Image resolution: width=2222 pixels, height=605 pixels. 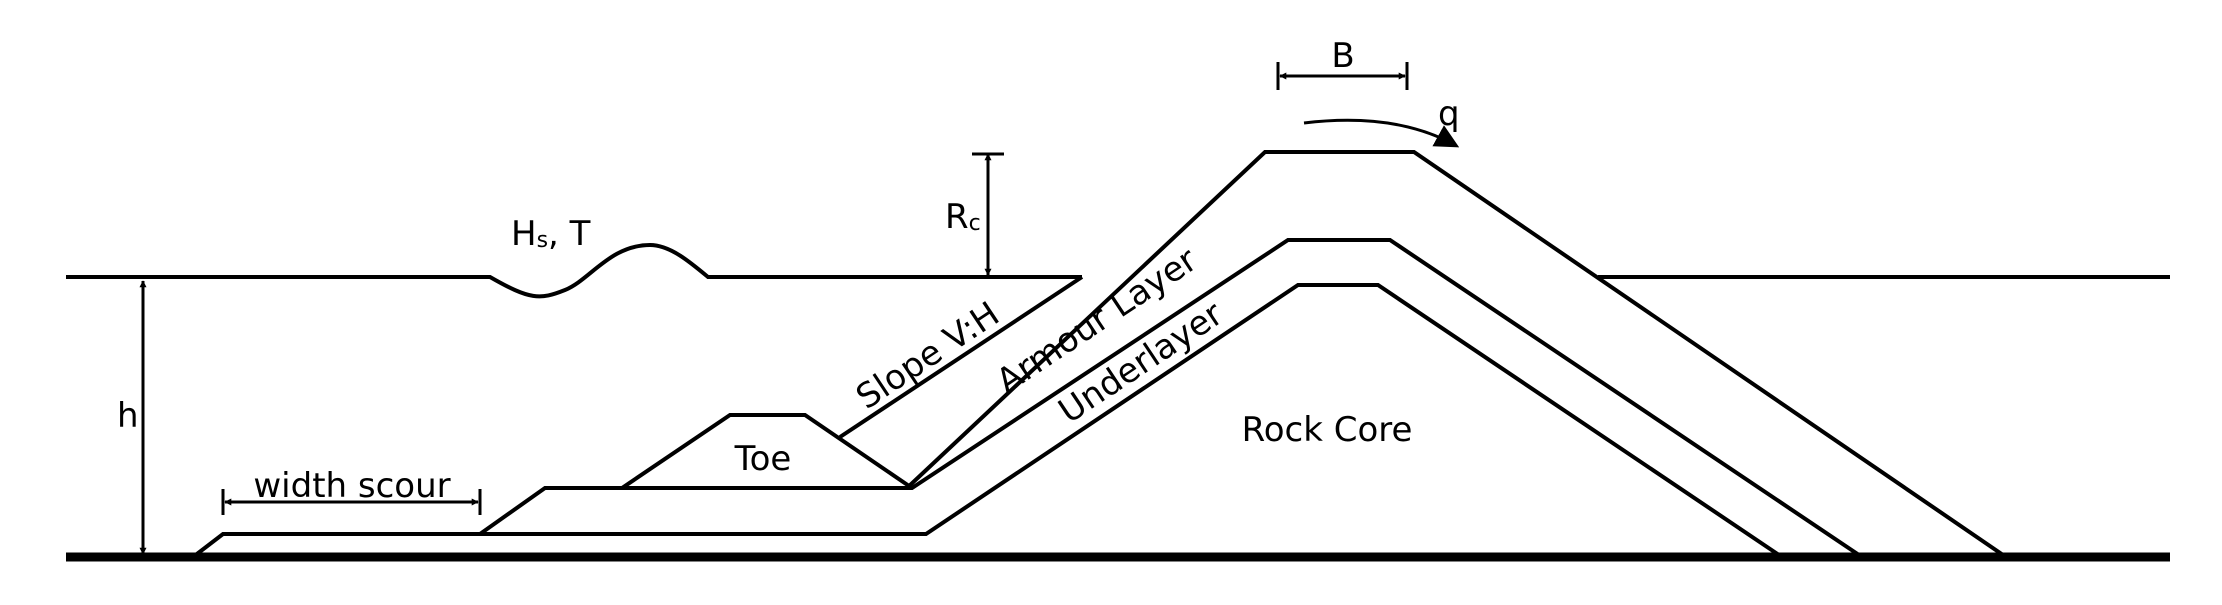 I want to click on freeboard-label: Rc, so click(x=963, y=217).